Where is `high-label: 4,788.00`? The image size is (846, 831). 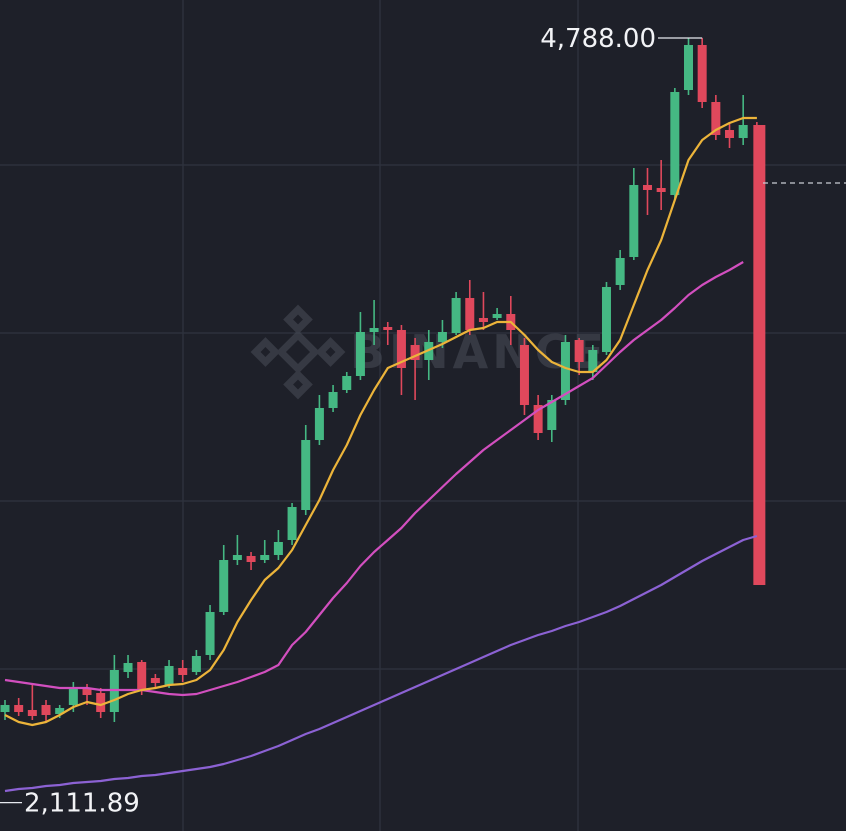
high-label: 4,788.00 is located at coordinates (598, 39).